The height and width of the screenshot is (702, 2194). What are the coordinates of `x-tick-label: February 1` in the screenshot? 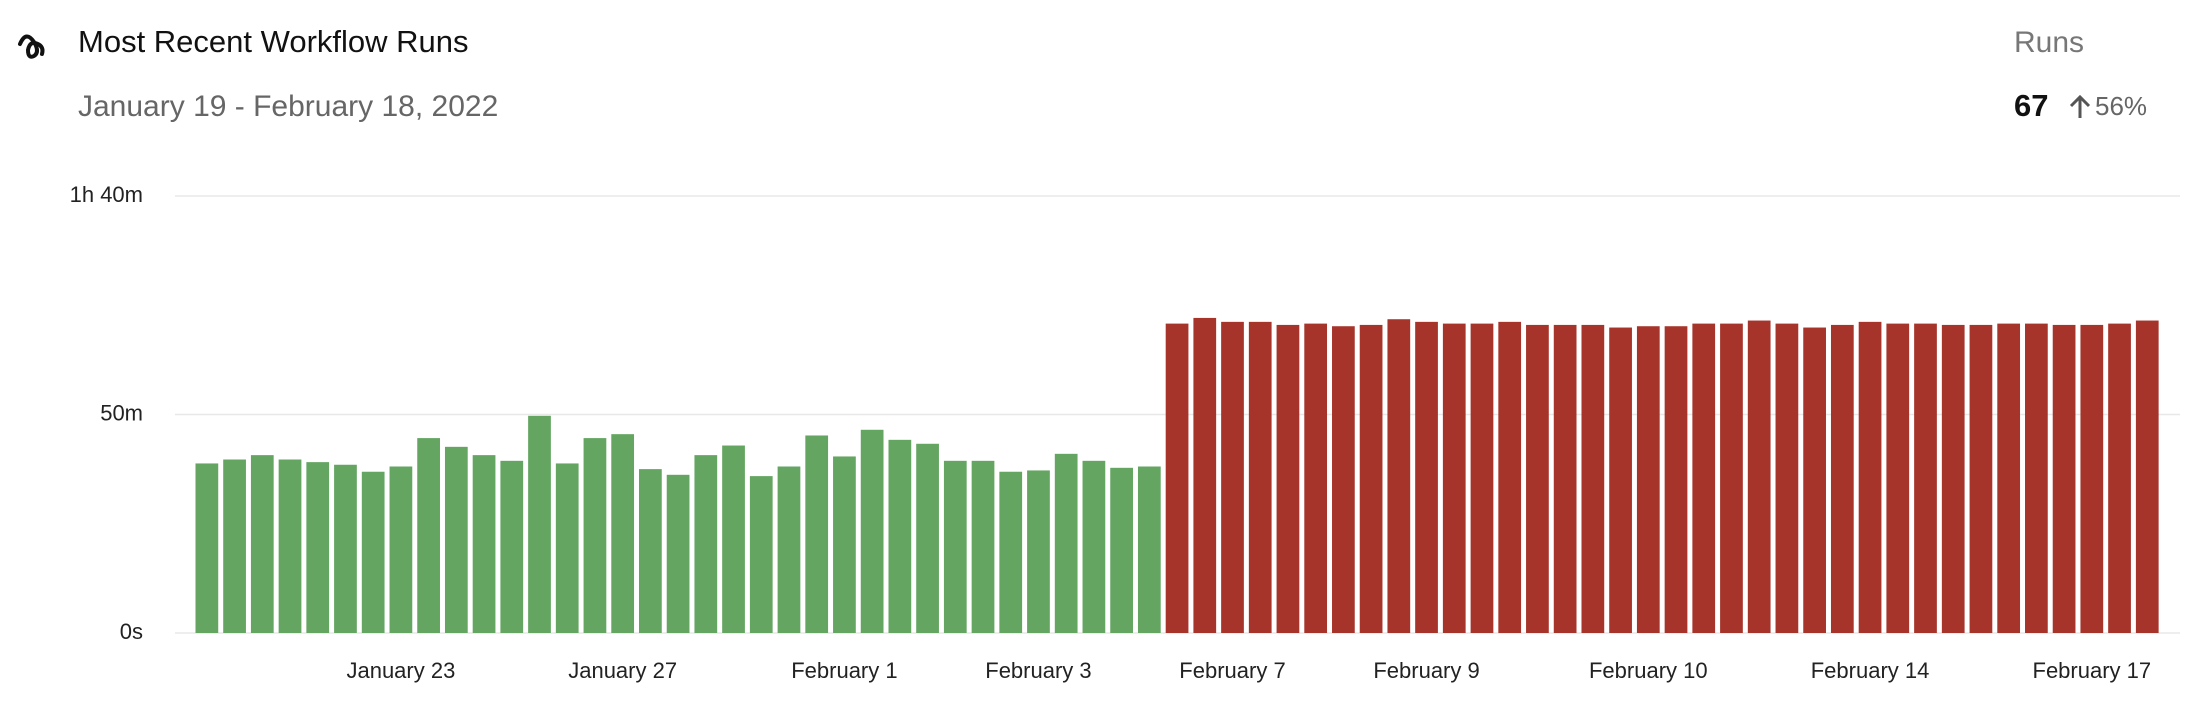 It's located at (844, 670).